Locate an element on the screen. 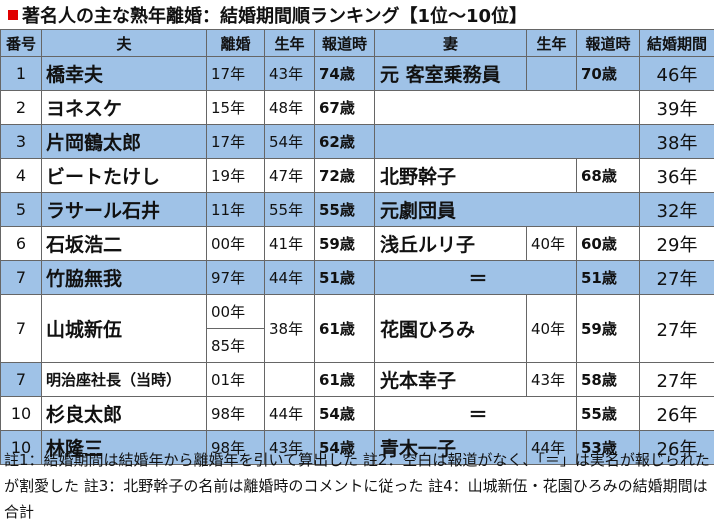 The image size is (714, 529). husband-age-cell: 55歳 is located at coordinates (344, 209).